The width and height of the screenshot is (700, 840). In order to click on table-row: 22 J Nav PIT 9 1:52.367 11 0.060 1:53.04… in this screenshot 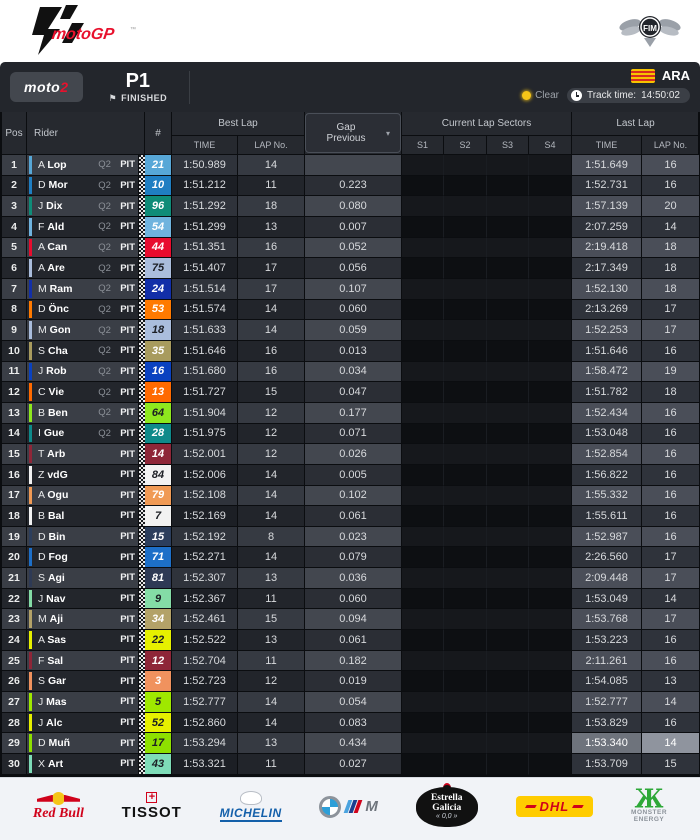, I will do `click(351, 599)`.